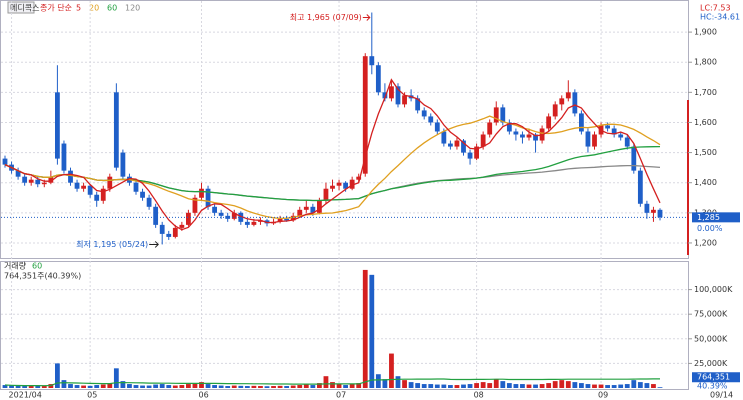  I want to click on y-tick-label: 1,500, so click(705, 152).